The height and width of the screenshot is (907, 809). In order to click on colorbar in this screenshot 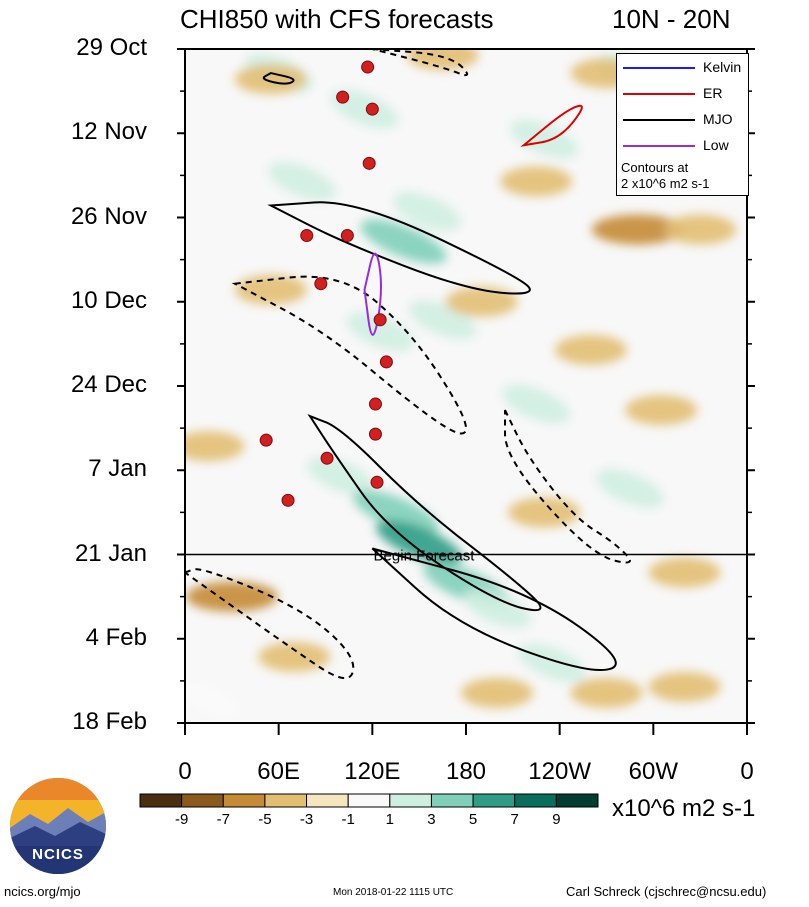, I will do `click(369, 800)`.